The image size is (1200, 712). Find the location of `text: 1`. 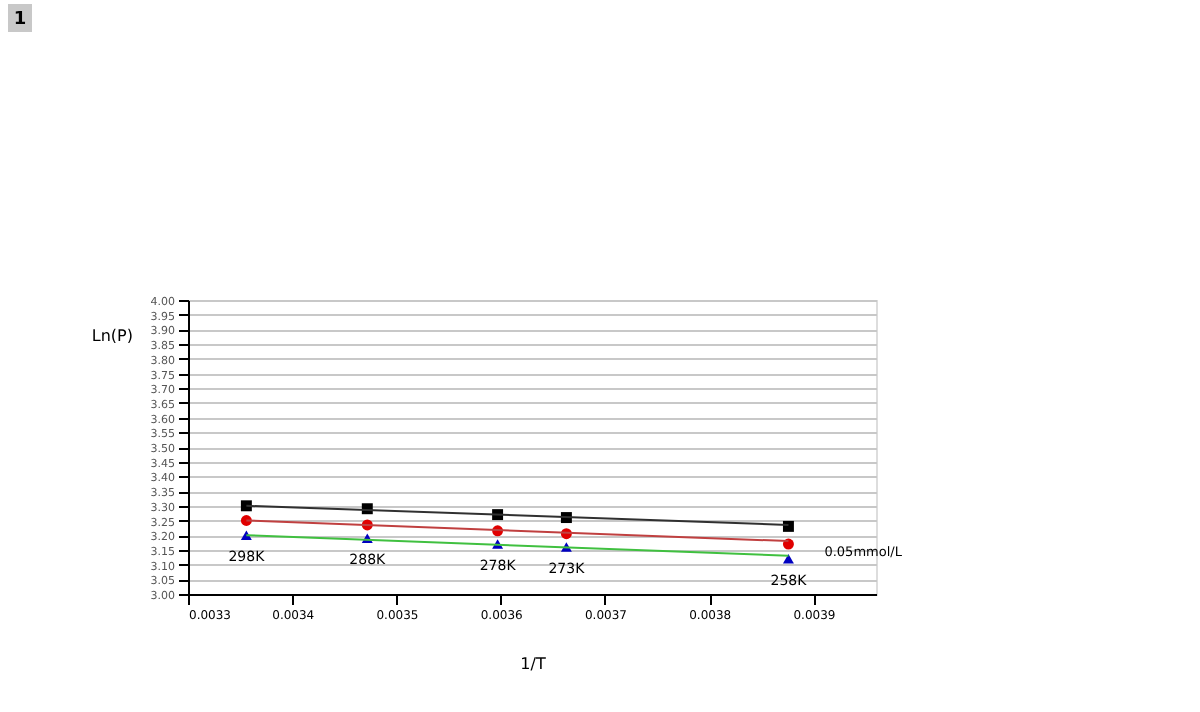

text: 1 is located at coordinates (20, 20).